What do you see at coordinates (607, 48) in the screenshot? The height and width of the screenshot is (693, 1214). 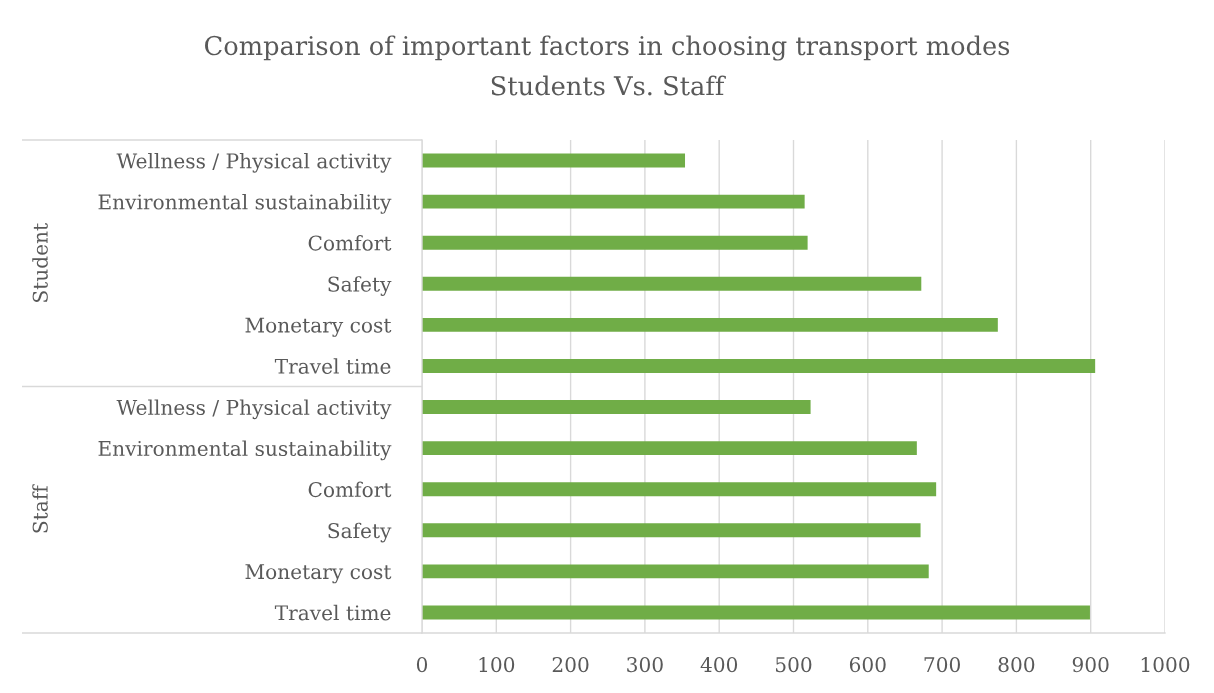 I see `chart-title: Comparison of important factors in choosing transport modes` at bounding box center [607, 48].